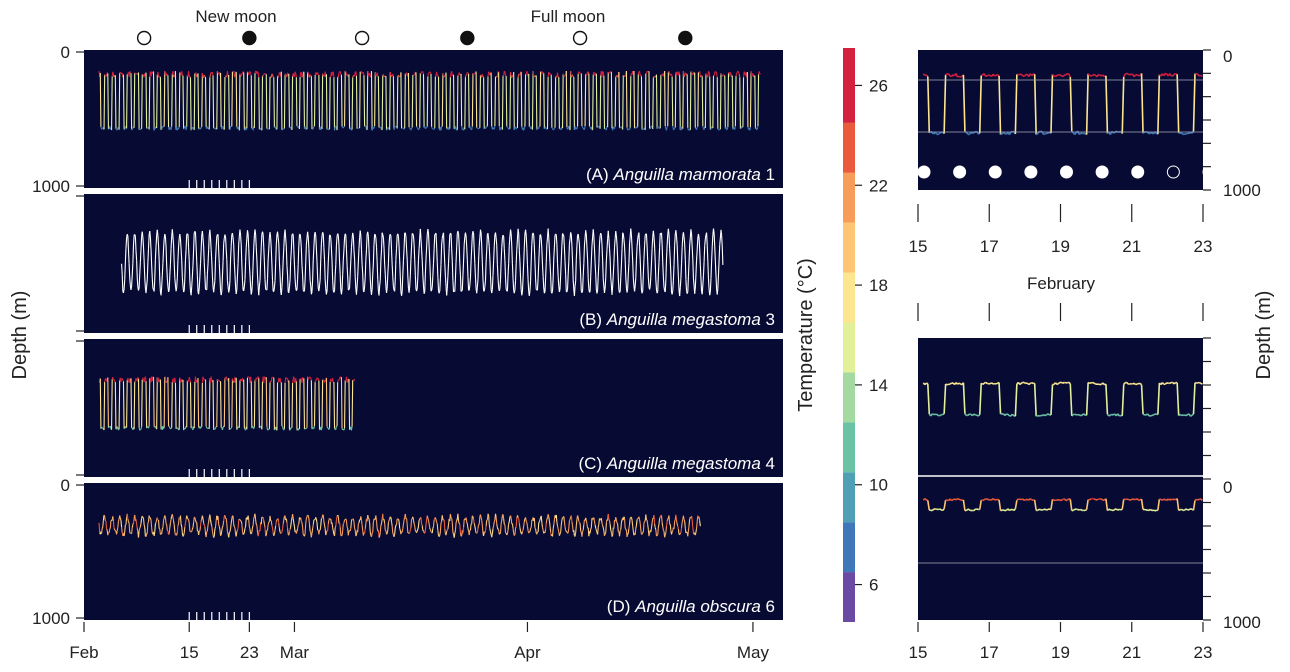 Image resolution: width=1290 pixels, height=672 pixels. I want to click on zoom-x-tick-label: 23, so click(1203, 652).